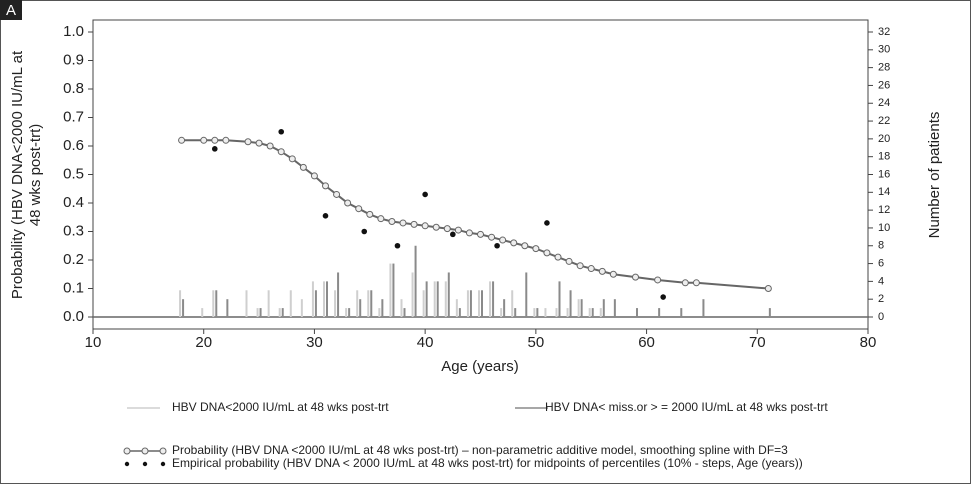 This screenshot has height=484, width=971. I want to click on x-axis-label: Age (years), so click(480, 366).